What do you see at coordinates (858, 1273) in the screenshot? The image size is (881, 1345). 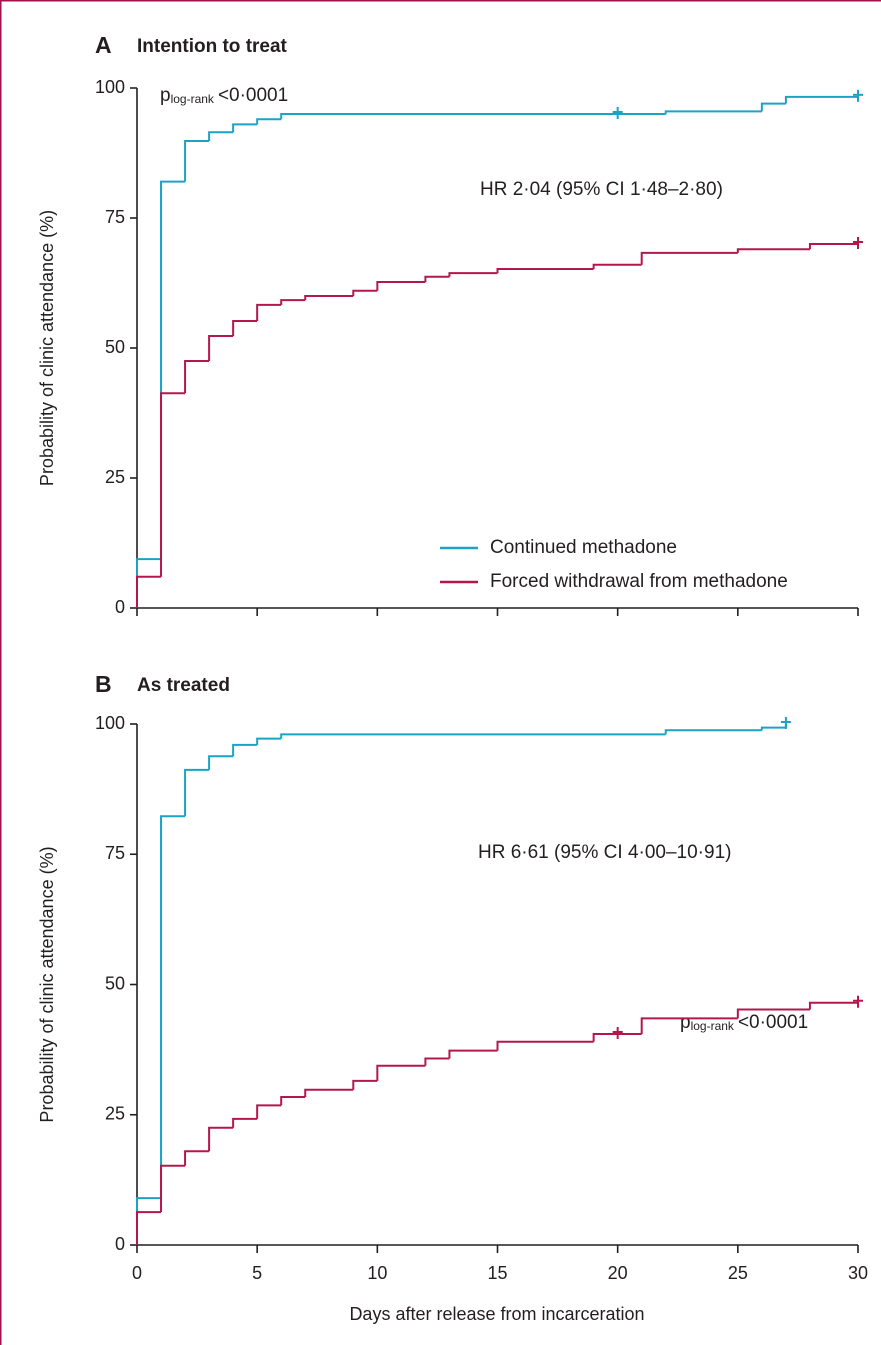 I see `x-tick-label: 30` at bounding box center [858, 1273].